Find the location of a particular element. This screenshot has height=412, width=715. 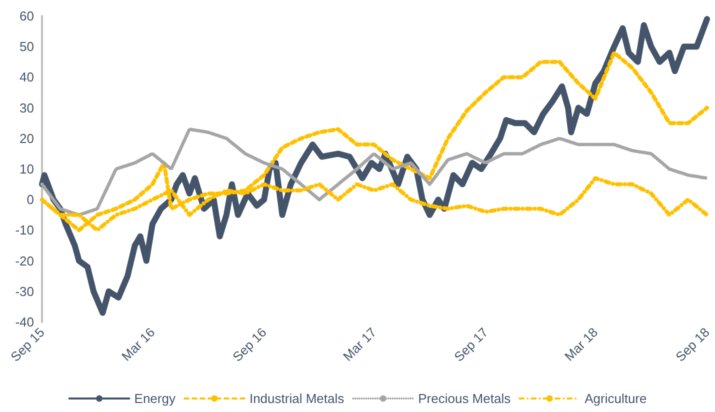

legend-label: Industrial Metals is located at coordinates (297, 398).